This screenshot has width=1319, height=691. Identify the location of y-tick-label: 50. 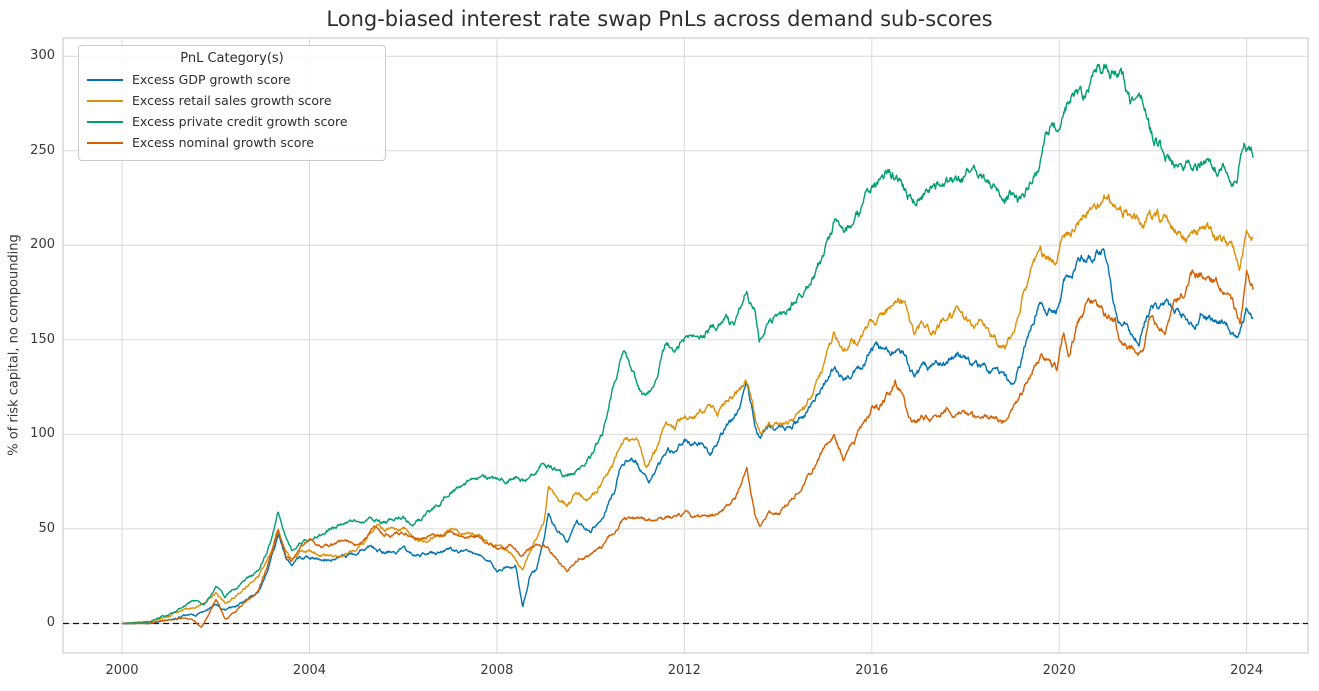
(46, 528).